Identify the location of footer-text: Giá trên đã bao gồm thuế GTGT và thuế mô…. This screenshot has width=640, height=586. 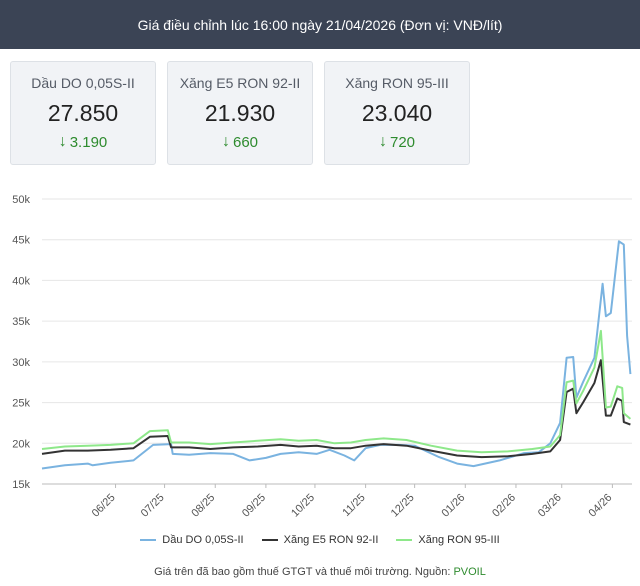
(304, 572).